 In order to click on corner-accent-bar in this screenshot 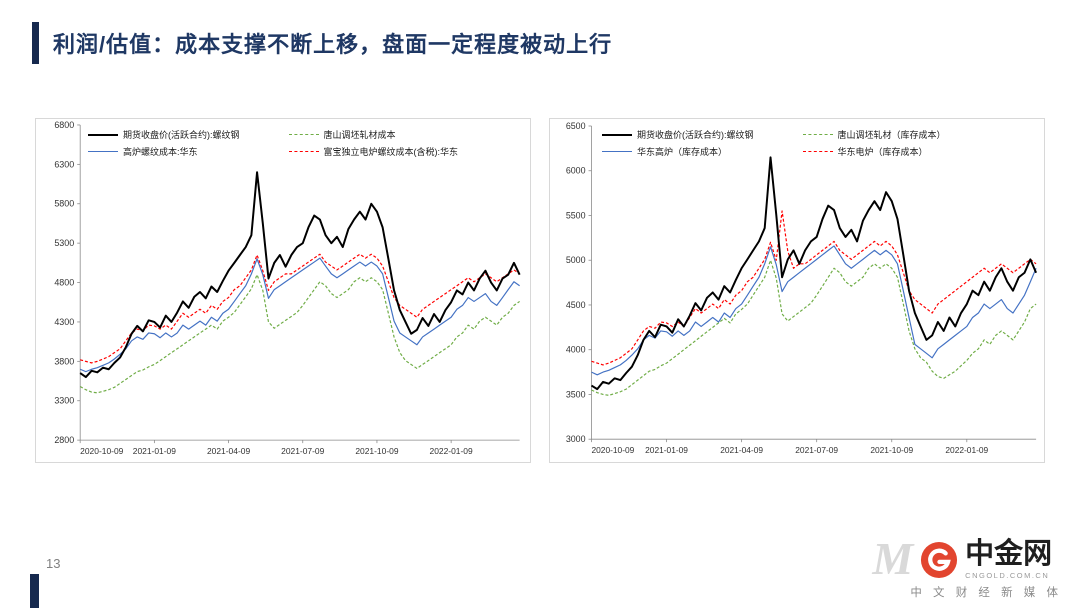, I will do `click(34, 591)`.